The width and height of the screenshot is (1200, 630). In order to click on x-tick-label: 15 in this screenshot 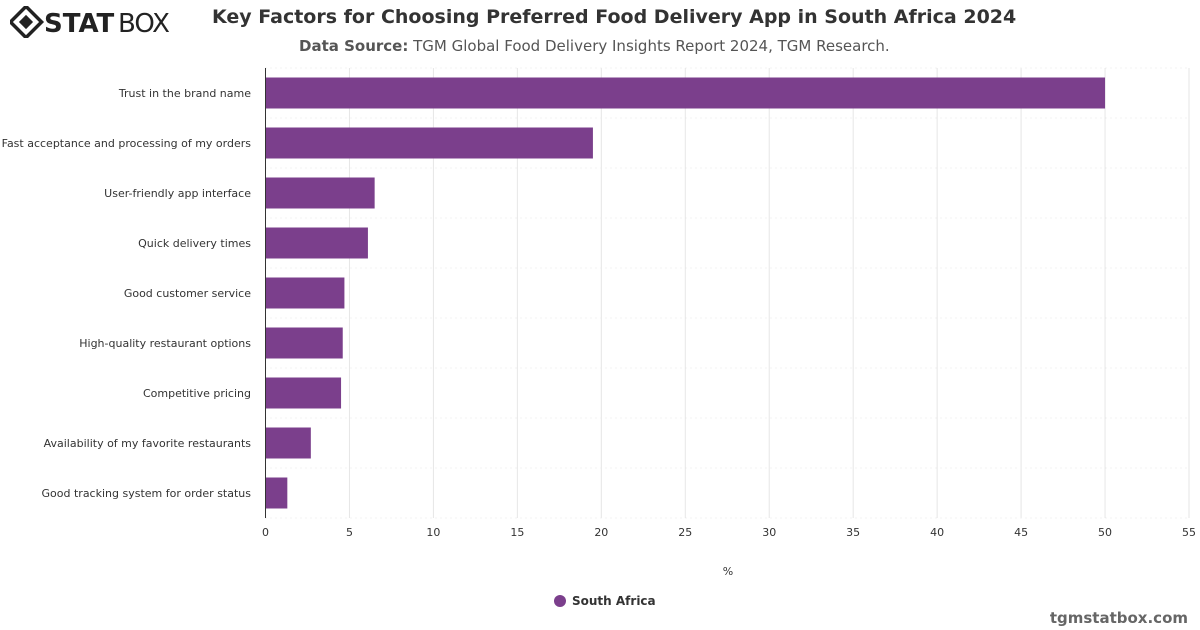, I will do `click(517, 532)`.